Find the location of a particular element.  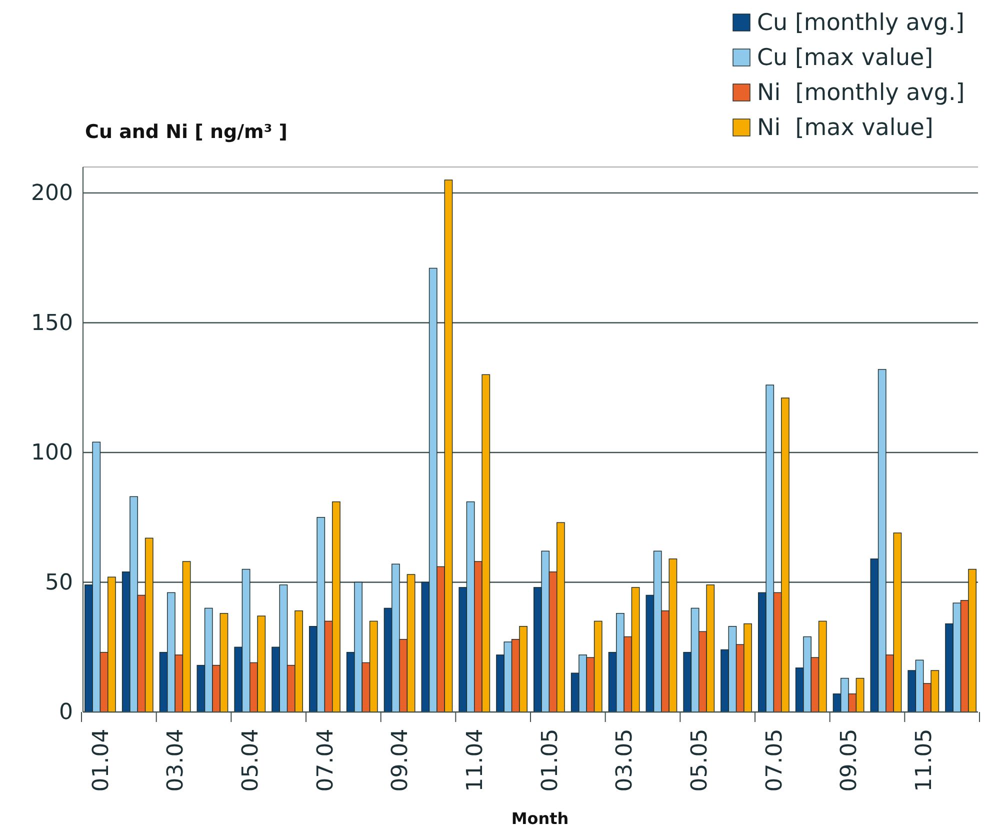

x-tick-label: 09.04 is located at coordinates (401, 760).